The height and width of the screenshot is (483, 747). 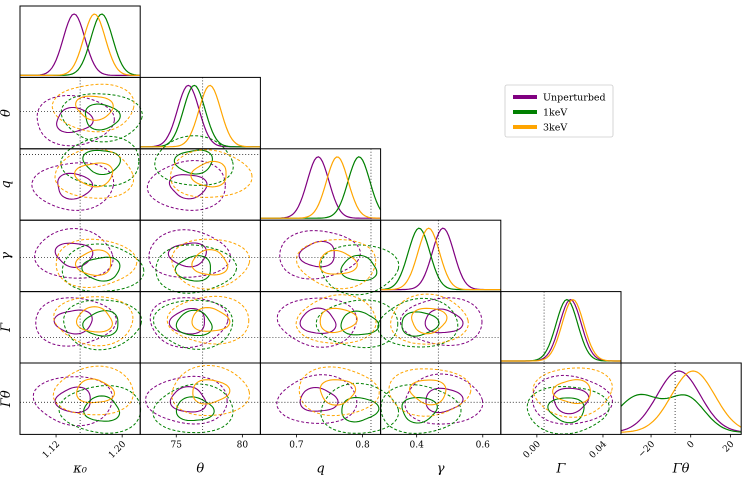 I want to click on contour-inner-kappa0-theta-1kev, so click(x=102, y=117).